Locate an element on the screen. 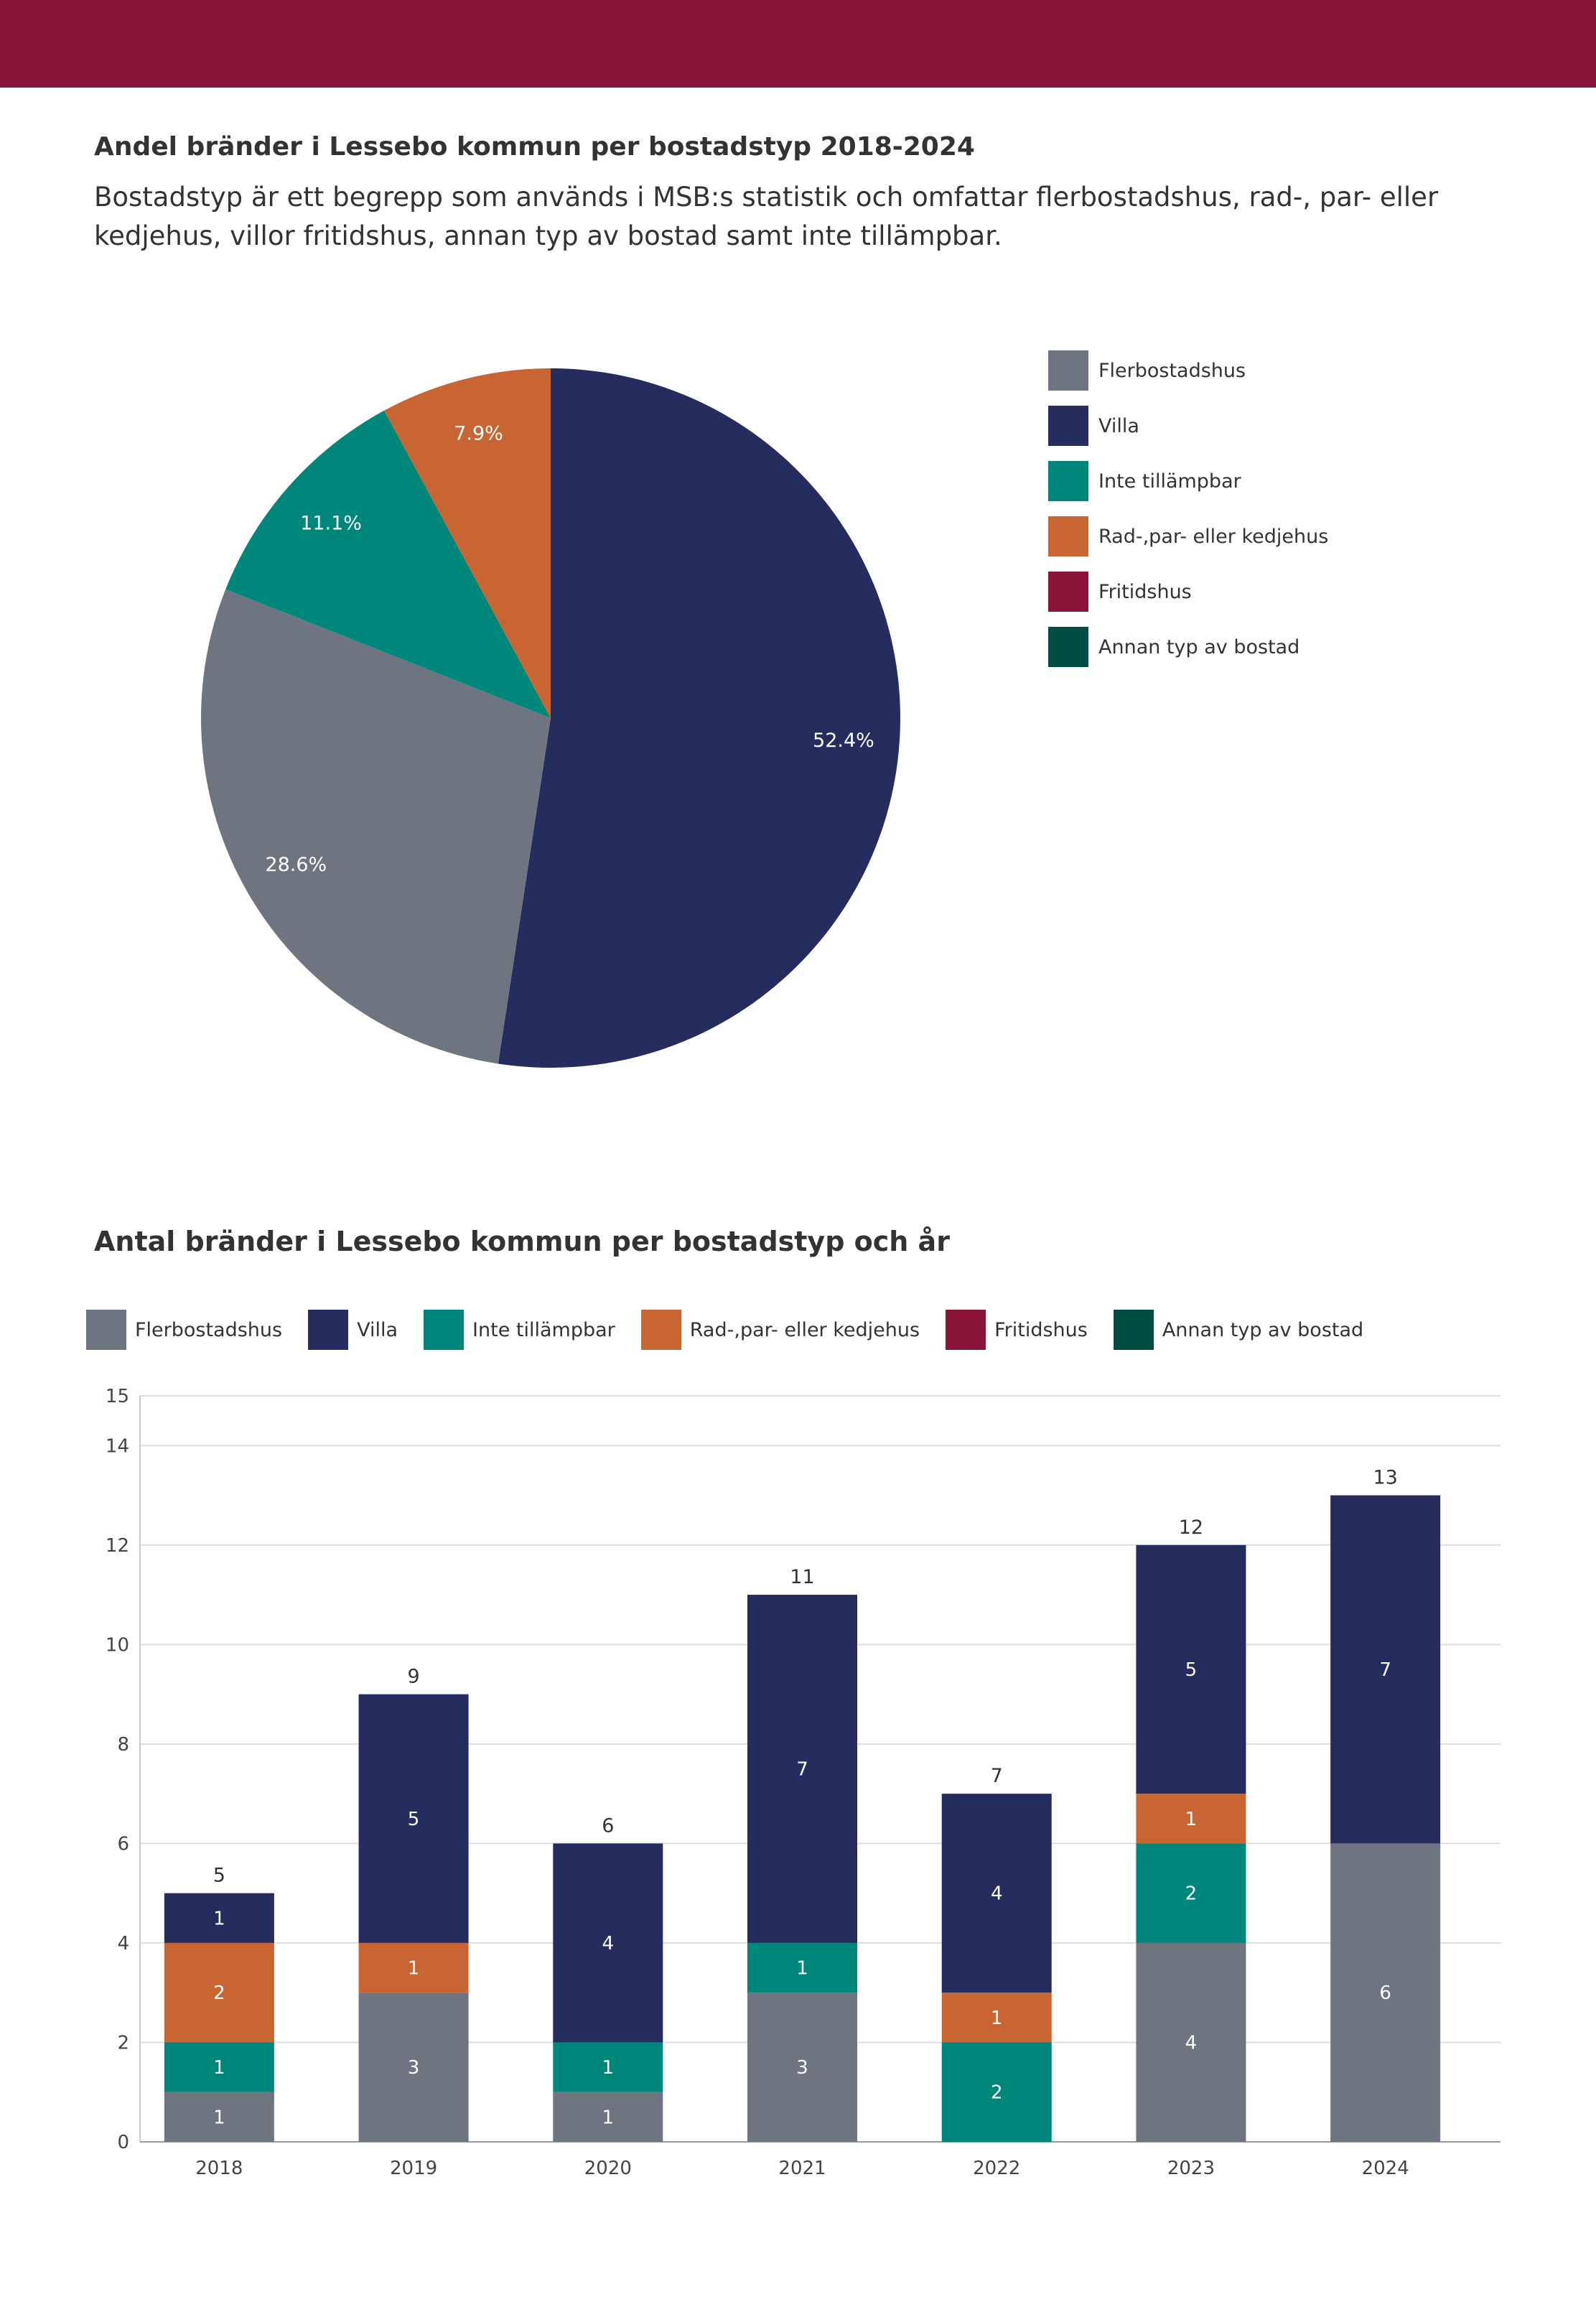  legend-label: Flerbostadshus is located at coordinates (209, 1329).